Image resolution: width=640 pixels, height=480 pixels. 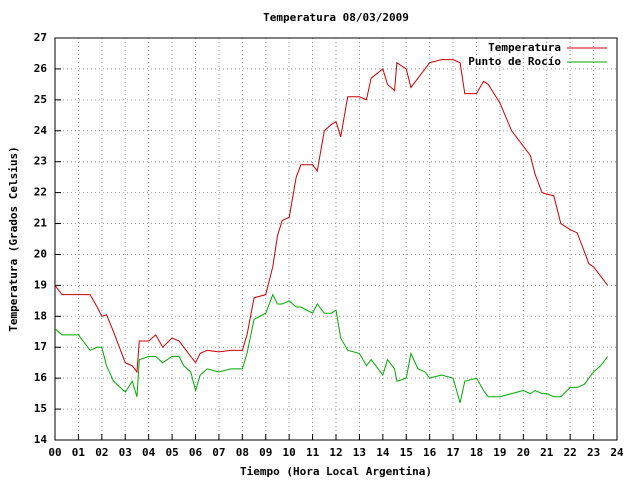 What do you see at coordinates (383, 452) in the screenshot?
I see `x-tick-label: 14` at bounding box center [383, 452].